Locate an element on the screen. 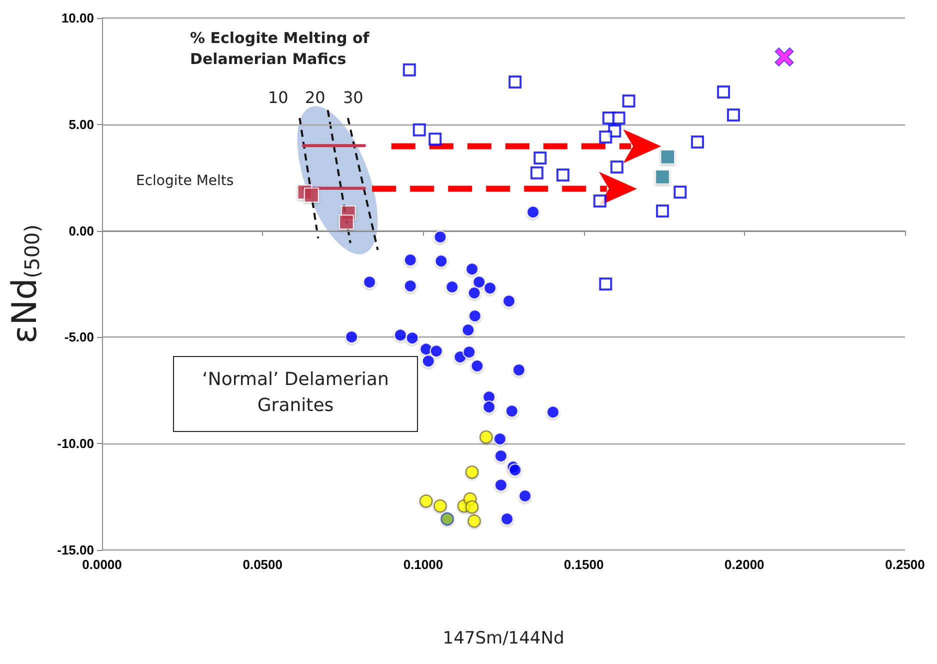 This screenshot has width=937, height=664. annotation: ‘Normal’ Delamerian Granites is located at coordinates (295, 394).